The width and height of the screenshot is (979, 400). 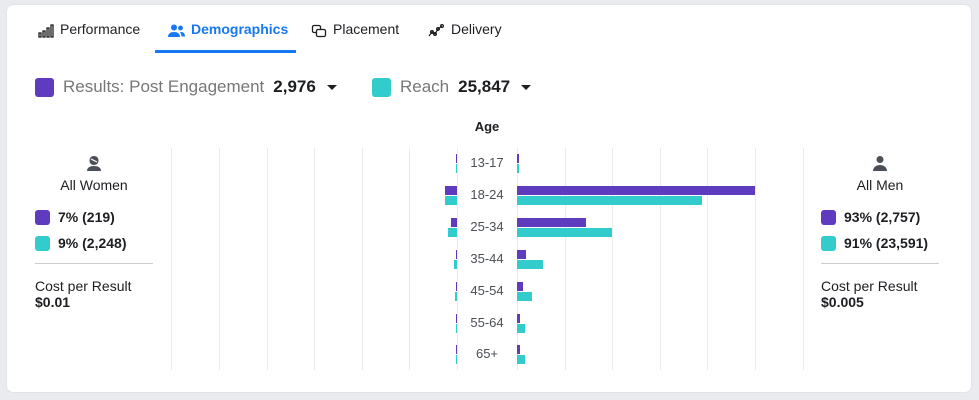 I want to click on bar-left-results-65+, so click(x=456, y=350).